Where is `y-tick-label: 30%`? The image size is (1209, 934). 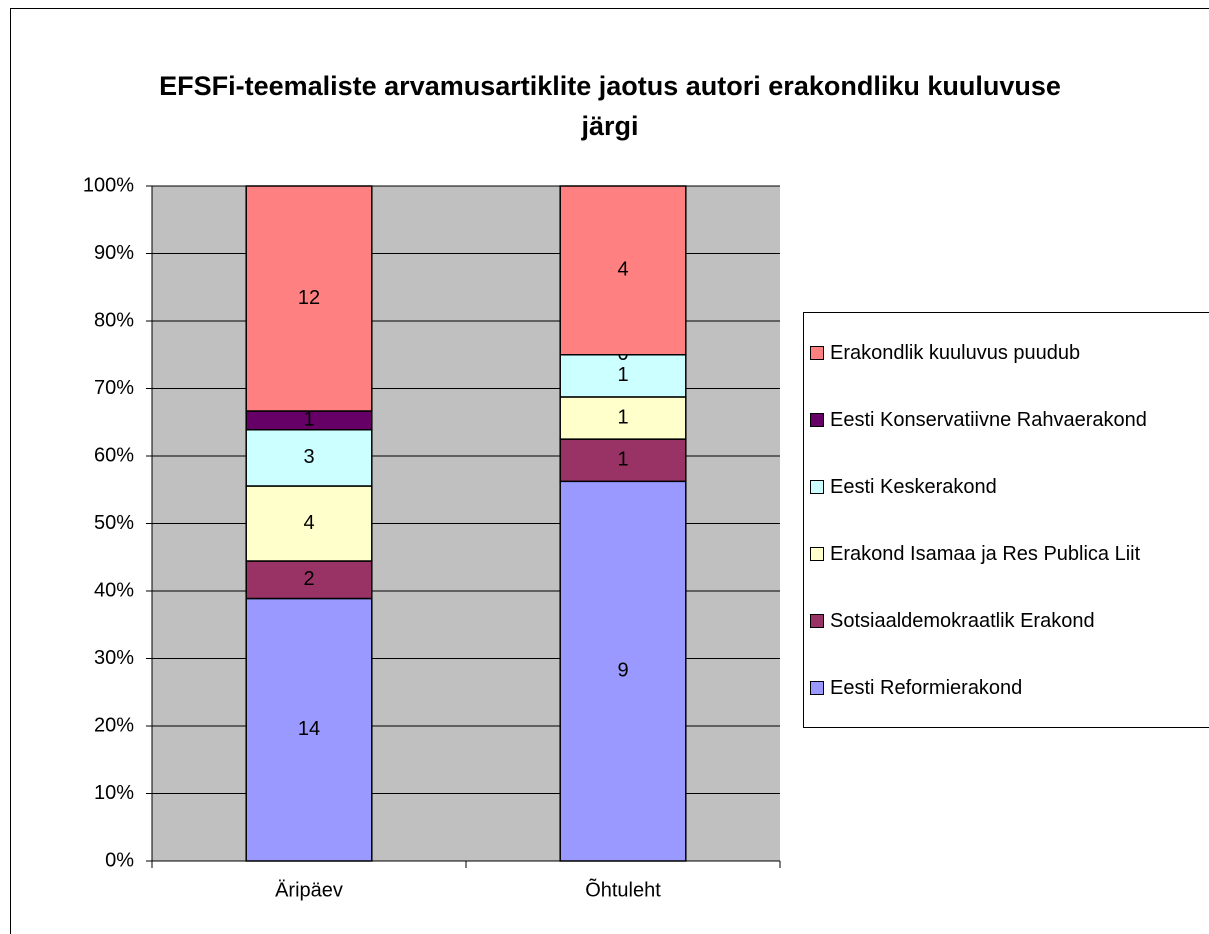 y-tick-label: 30% is located at coordinates (114, 658).